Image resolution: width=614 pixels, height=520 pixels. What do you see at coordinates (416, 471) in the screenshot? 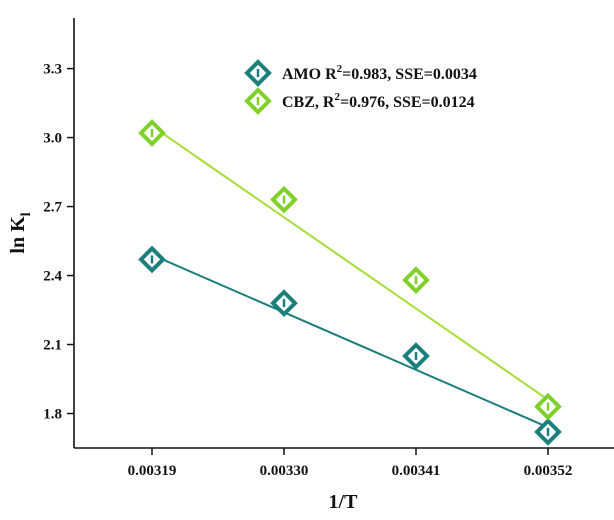
I see `x-tick-label: 0.00341` at bounding box center [416, 471].